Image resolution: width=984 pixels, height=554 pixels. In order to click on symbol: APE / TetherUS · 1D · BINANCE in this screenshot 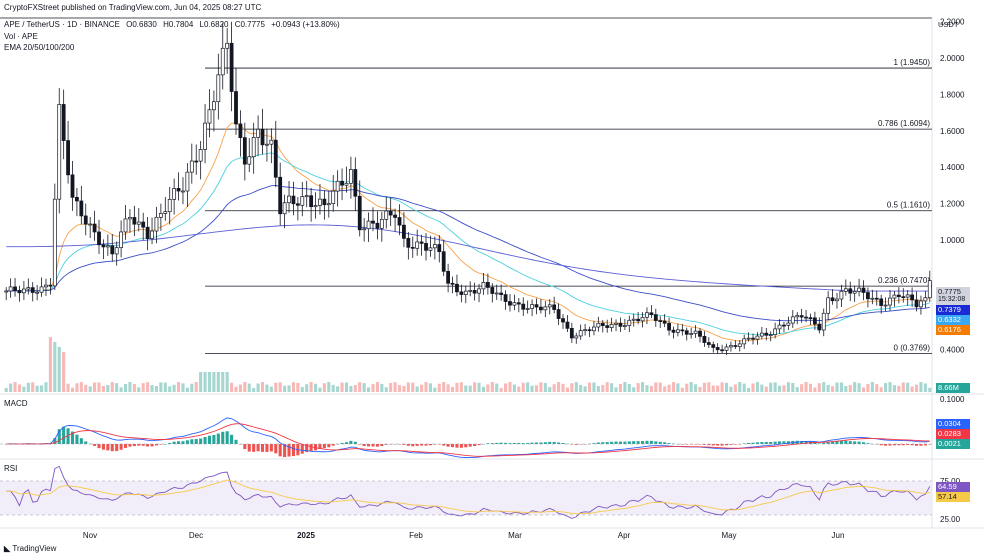, I will do `click(62, 24)`.